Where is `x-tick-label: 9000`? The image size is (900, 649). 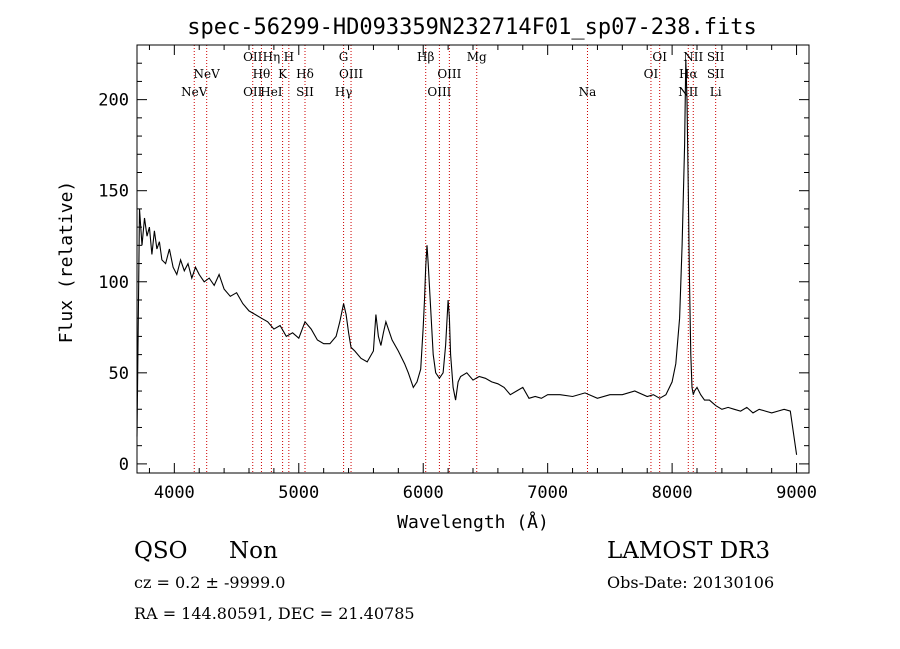
x-tick-label: 9000 is located at coordinates (796, 493).